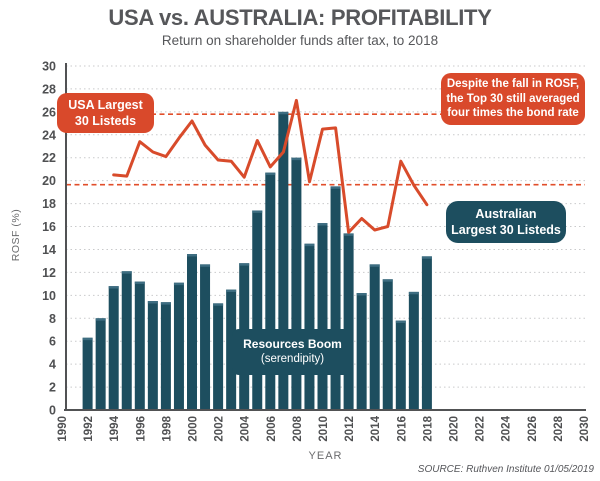  What do you see at coordinates (49, 89) in the screenshot?
I see `y-tick-28: 28` at bounding box center [49, 89].